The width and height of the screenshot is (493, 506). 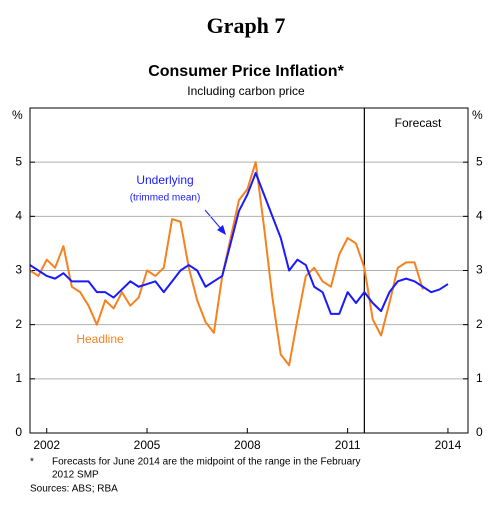 What do you see at coordinates (477, 115) in the screenshot?
I see `y-unit-right: %` at bounding box center [477, 115].